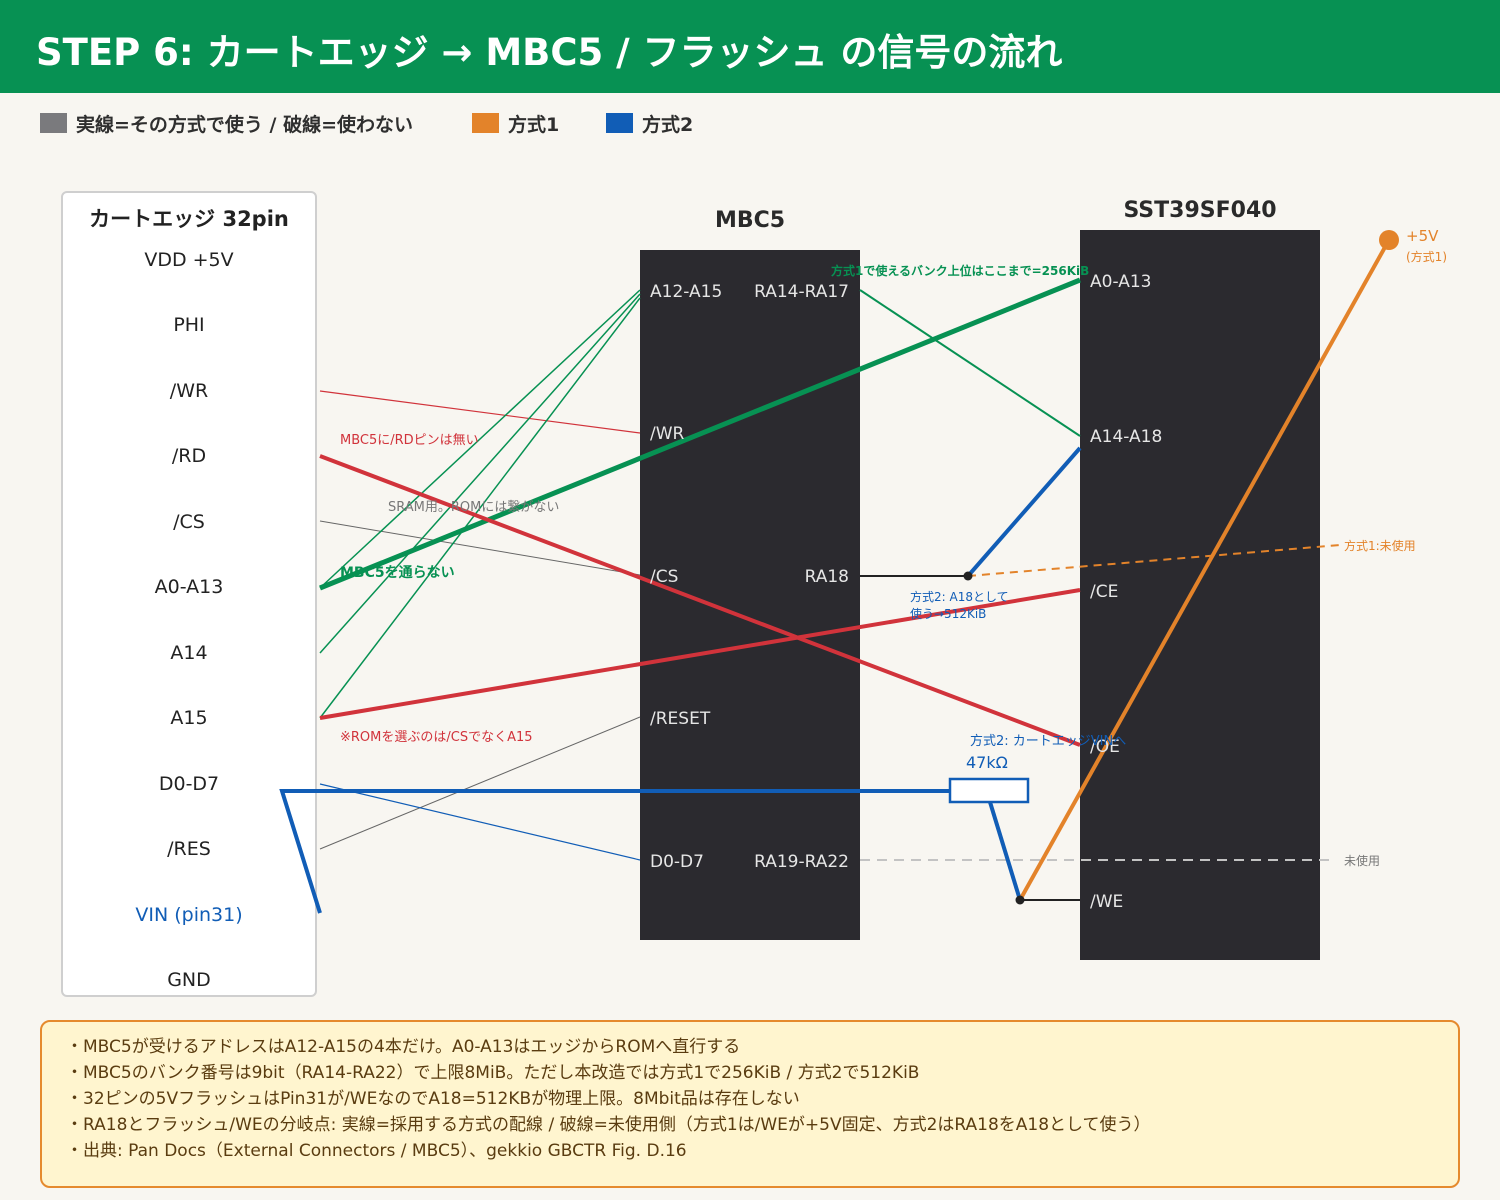 This screenshot has width=1500, height=1200. I want to click on cart-pin-vin: VIN (pin31), so click(189, 915).